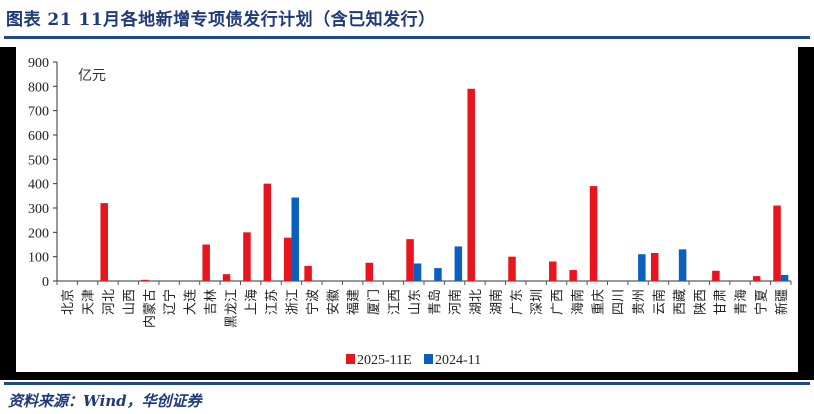 This screenshot has height=414, width=814. Describe the element at coordinates (271, 302) in the screenshot. I see `x-category-label: 江苏` at that location.